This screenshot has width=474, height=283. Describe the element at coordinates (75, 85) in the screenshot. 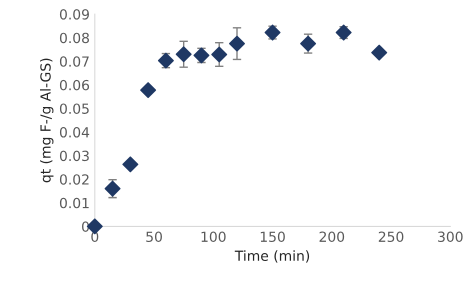

I see `y-tick-label: 0.06` at that location.